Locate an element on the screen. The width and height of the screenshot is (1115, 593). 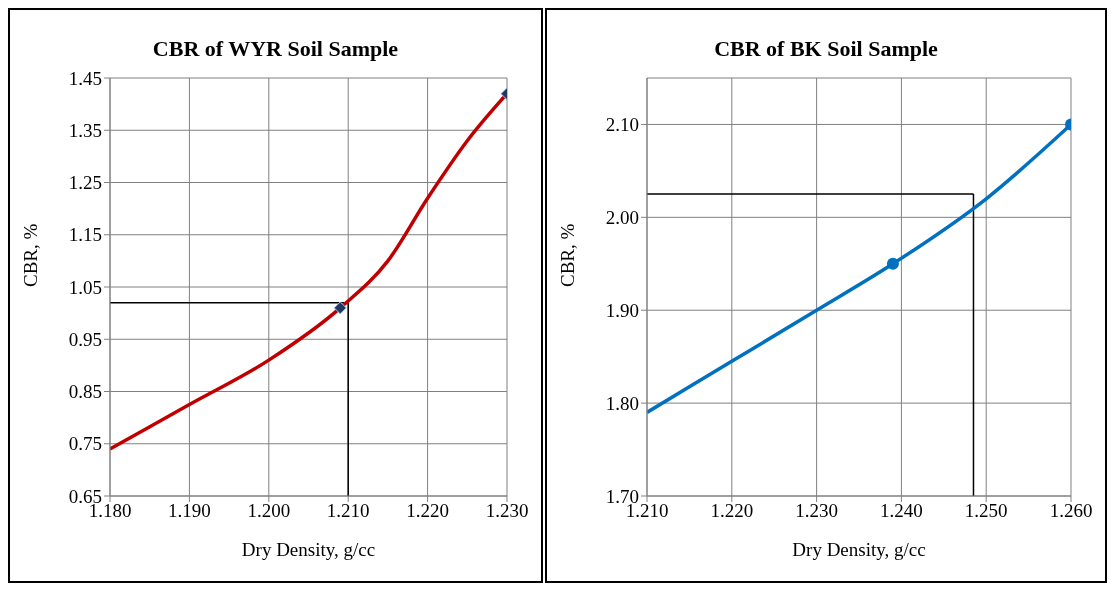
y-tick-label: 1.05 is located at coordinates (85, 287).